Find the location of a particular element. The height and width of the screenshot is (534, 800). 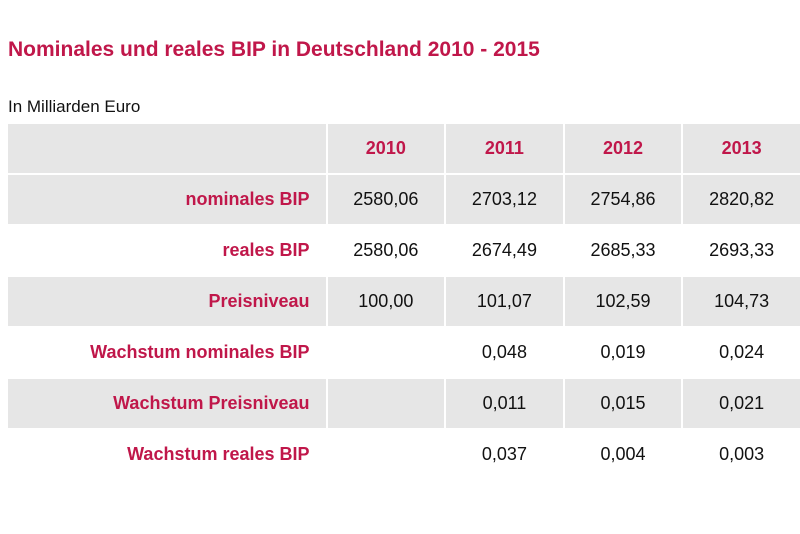

row-label: nominales BIP is located at coordinates (167, 199).